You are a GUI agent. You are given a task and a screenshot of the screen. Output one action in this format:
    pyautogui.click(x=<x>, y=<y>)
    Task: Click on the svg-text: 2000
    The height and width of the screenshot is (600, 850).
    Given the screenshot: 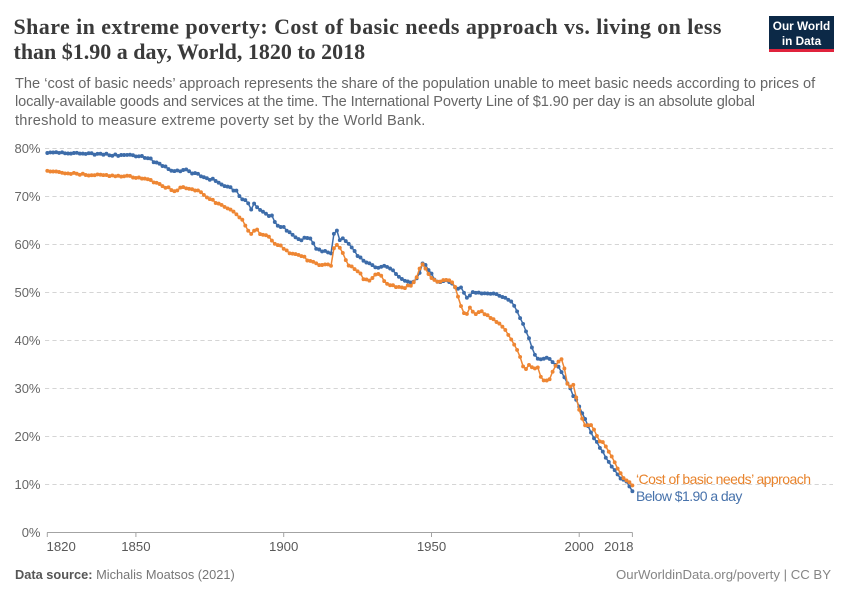 What is the action you would take?
    pyautogui.click(x=579, y=546)
    